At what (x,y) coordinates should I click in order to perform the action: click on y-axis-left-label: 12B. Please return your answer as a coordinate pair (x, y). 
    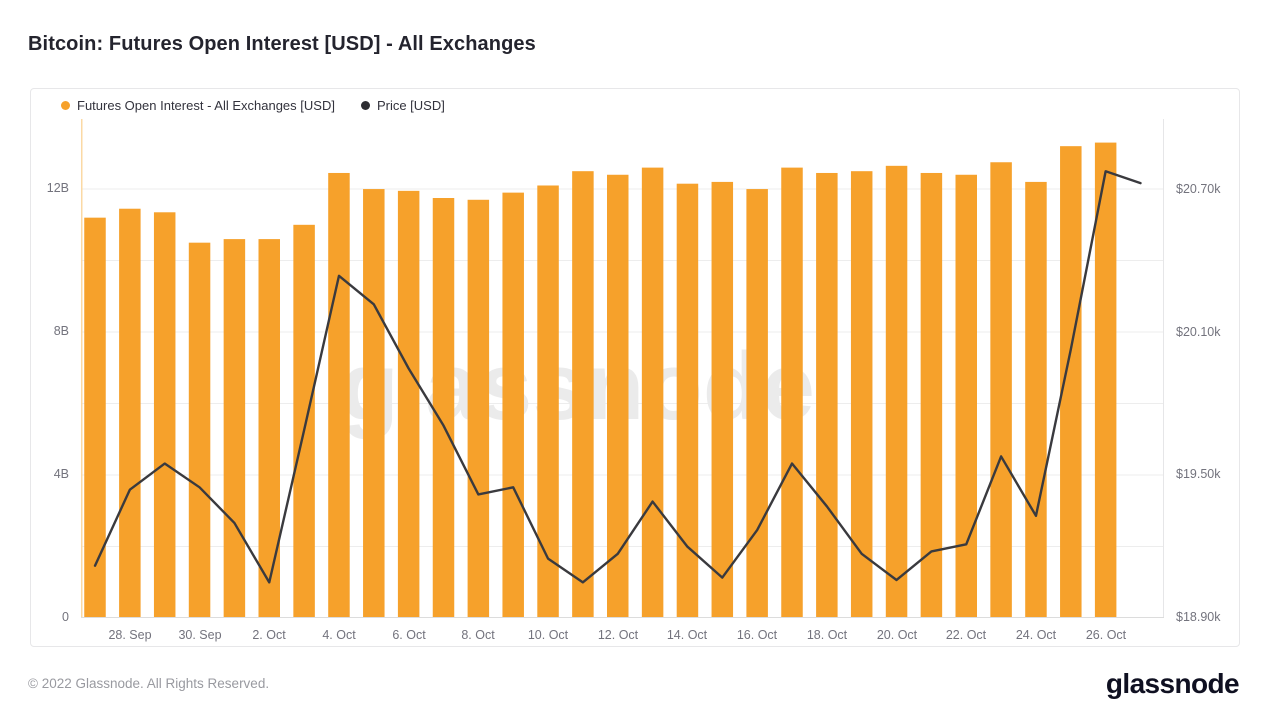
    Looking at the image, I should click on (57, 188).